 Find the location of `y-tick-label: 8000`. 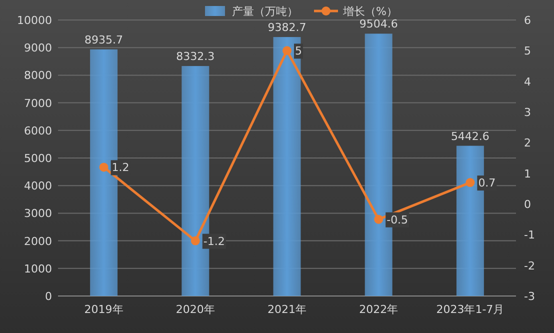

y-tick-label: 8000 is located at coordinates (38, 75).